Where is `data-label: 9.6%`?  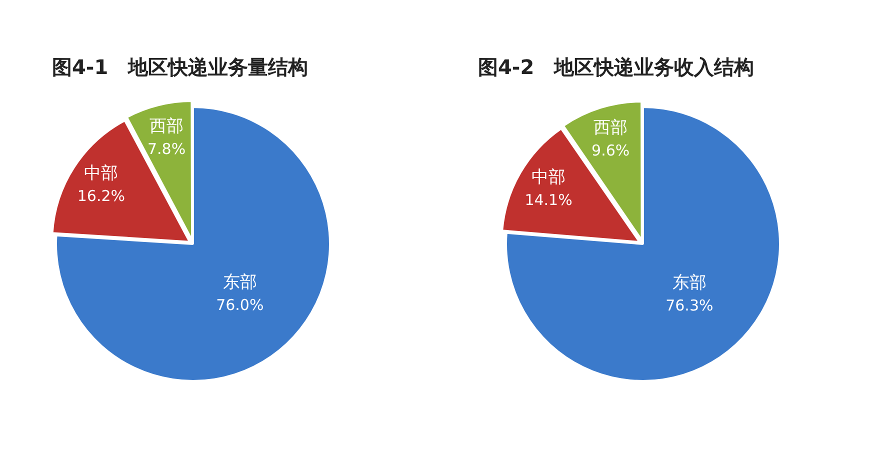 data-label: 9.6% is located at coordinates (611, 151).